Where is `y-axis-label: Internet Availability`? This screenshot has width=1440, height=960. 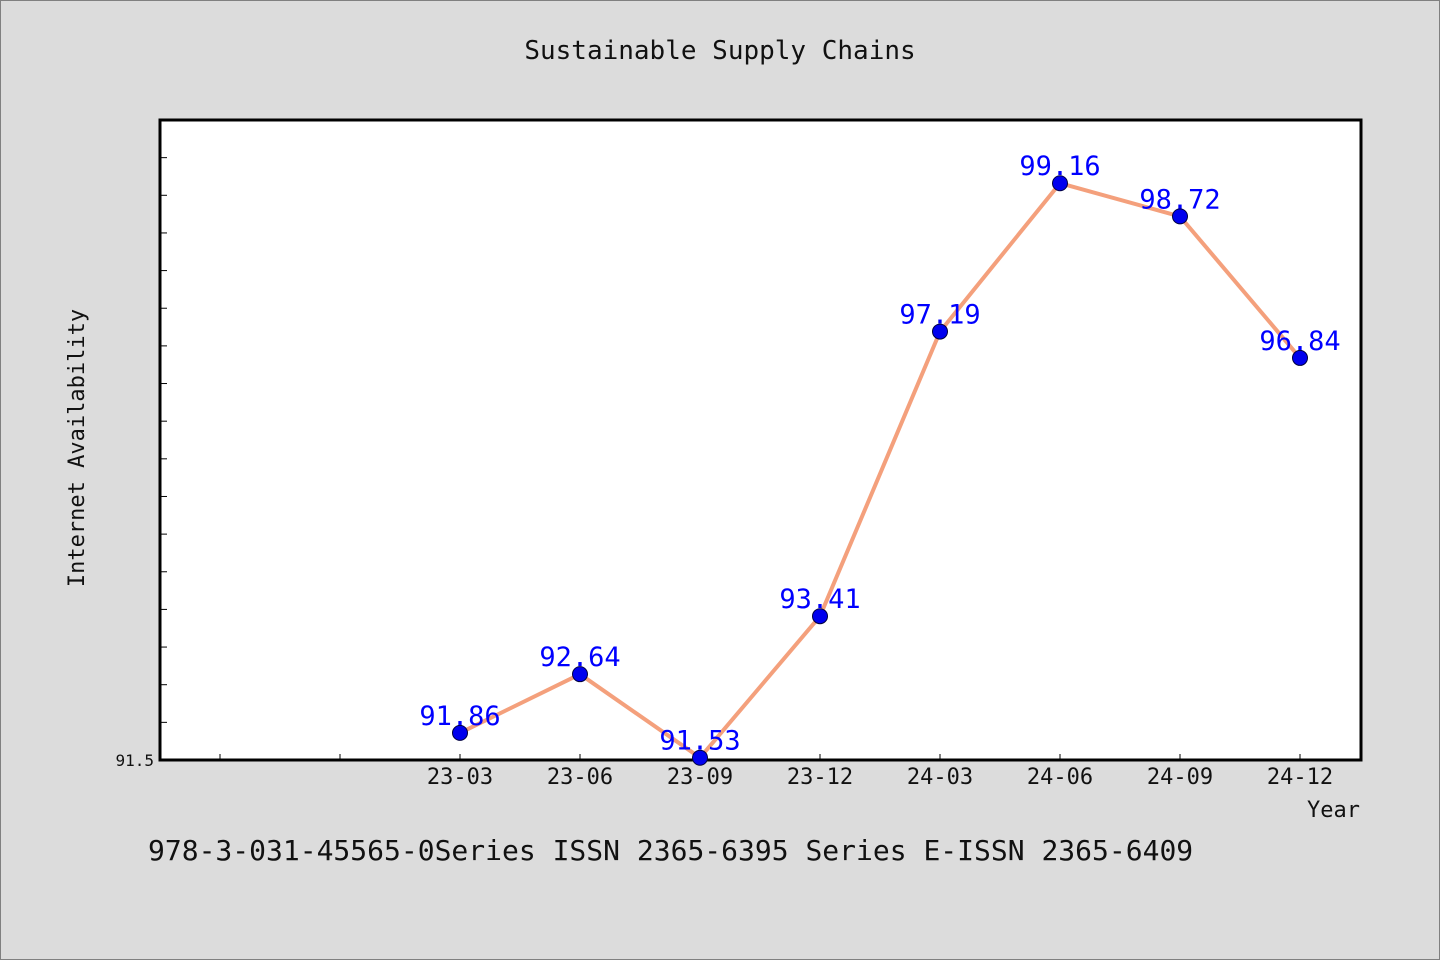
y-axis-label: Internet Availability is located at coordinates (77, 448).